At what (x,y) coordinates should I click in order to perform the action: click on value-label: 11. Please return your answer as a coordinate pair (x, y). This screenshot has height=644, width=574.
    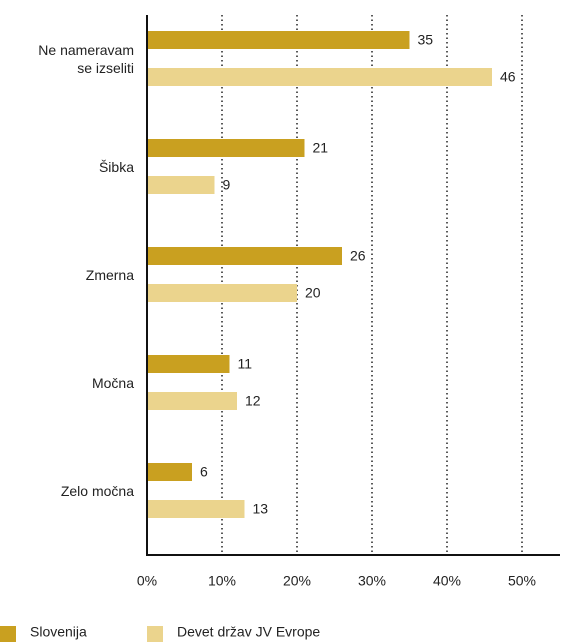
    Looking at the image, I should click on (245, 364).